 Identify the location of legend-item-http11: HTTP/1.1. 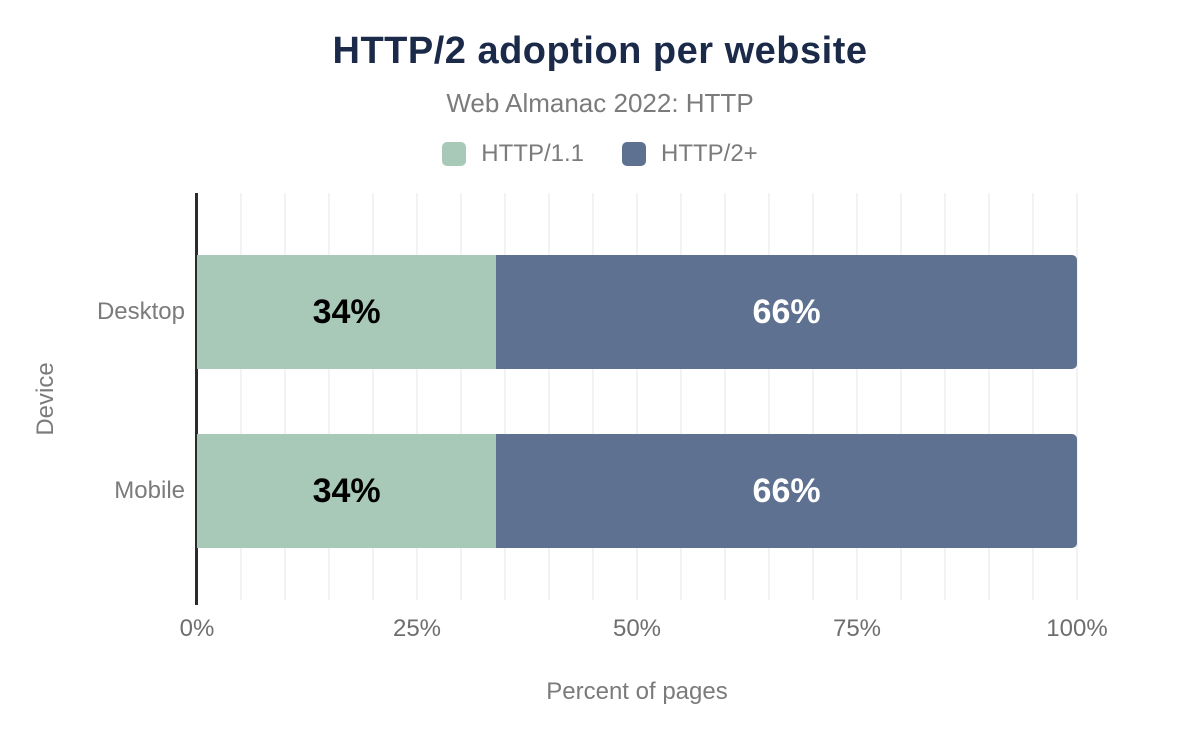
(513, 154).